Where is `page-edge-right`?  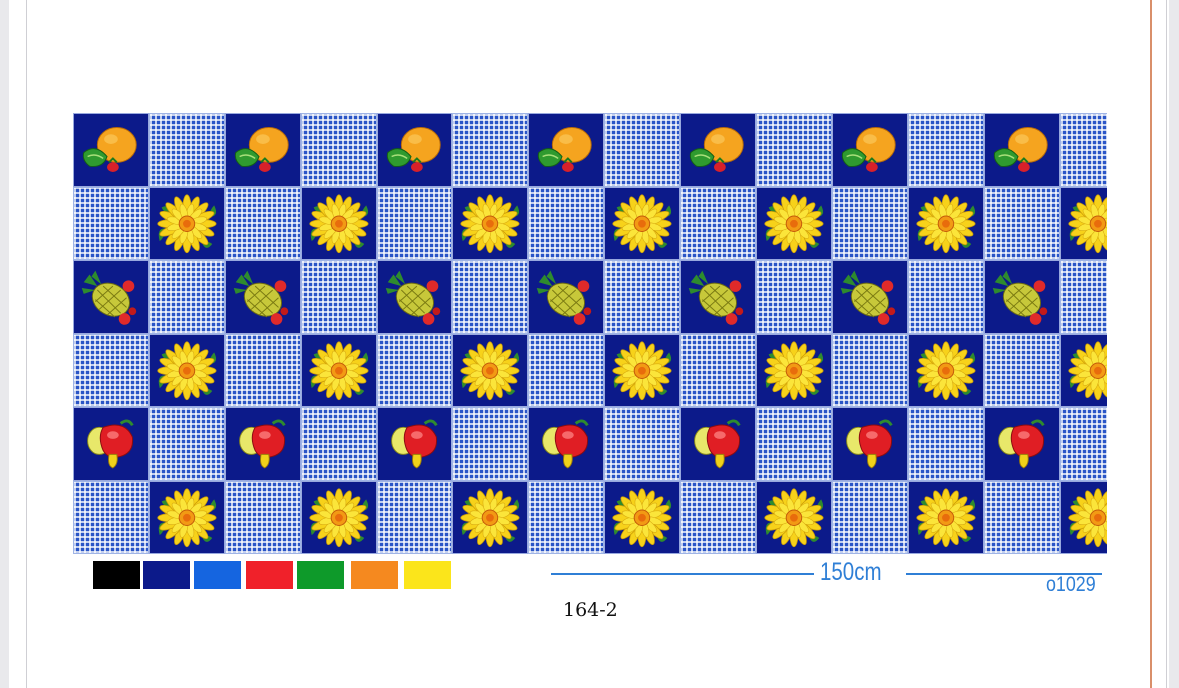
page-edge-right is located at coordinates (1151, 344).